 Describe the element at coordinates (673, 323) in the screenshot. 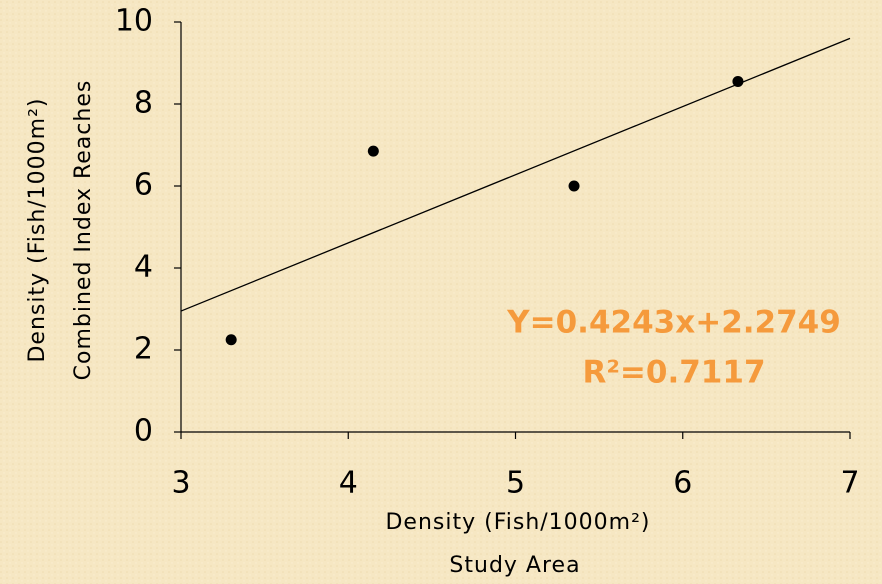

I see `equation: Y=0.4243x+2.2749` at that location.